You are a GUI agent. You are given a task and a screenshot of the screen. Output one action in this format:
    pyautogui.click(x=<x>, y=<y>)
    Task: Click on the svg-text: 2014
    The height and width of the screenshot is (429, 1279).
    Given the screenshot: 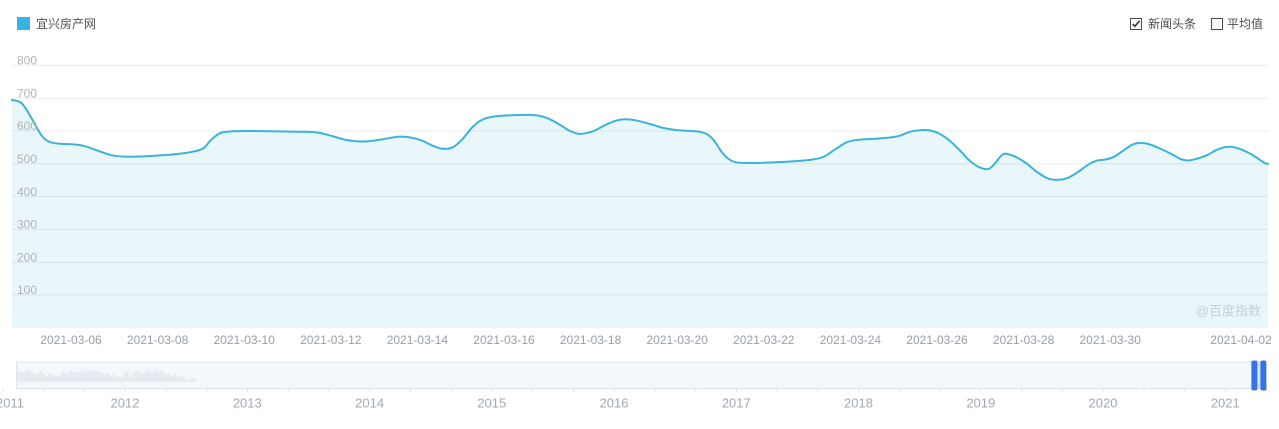 What is the action you would take?
    pyautogui.click(x=369, y=403)
    